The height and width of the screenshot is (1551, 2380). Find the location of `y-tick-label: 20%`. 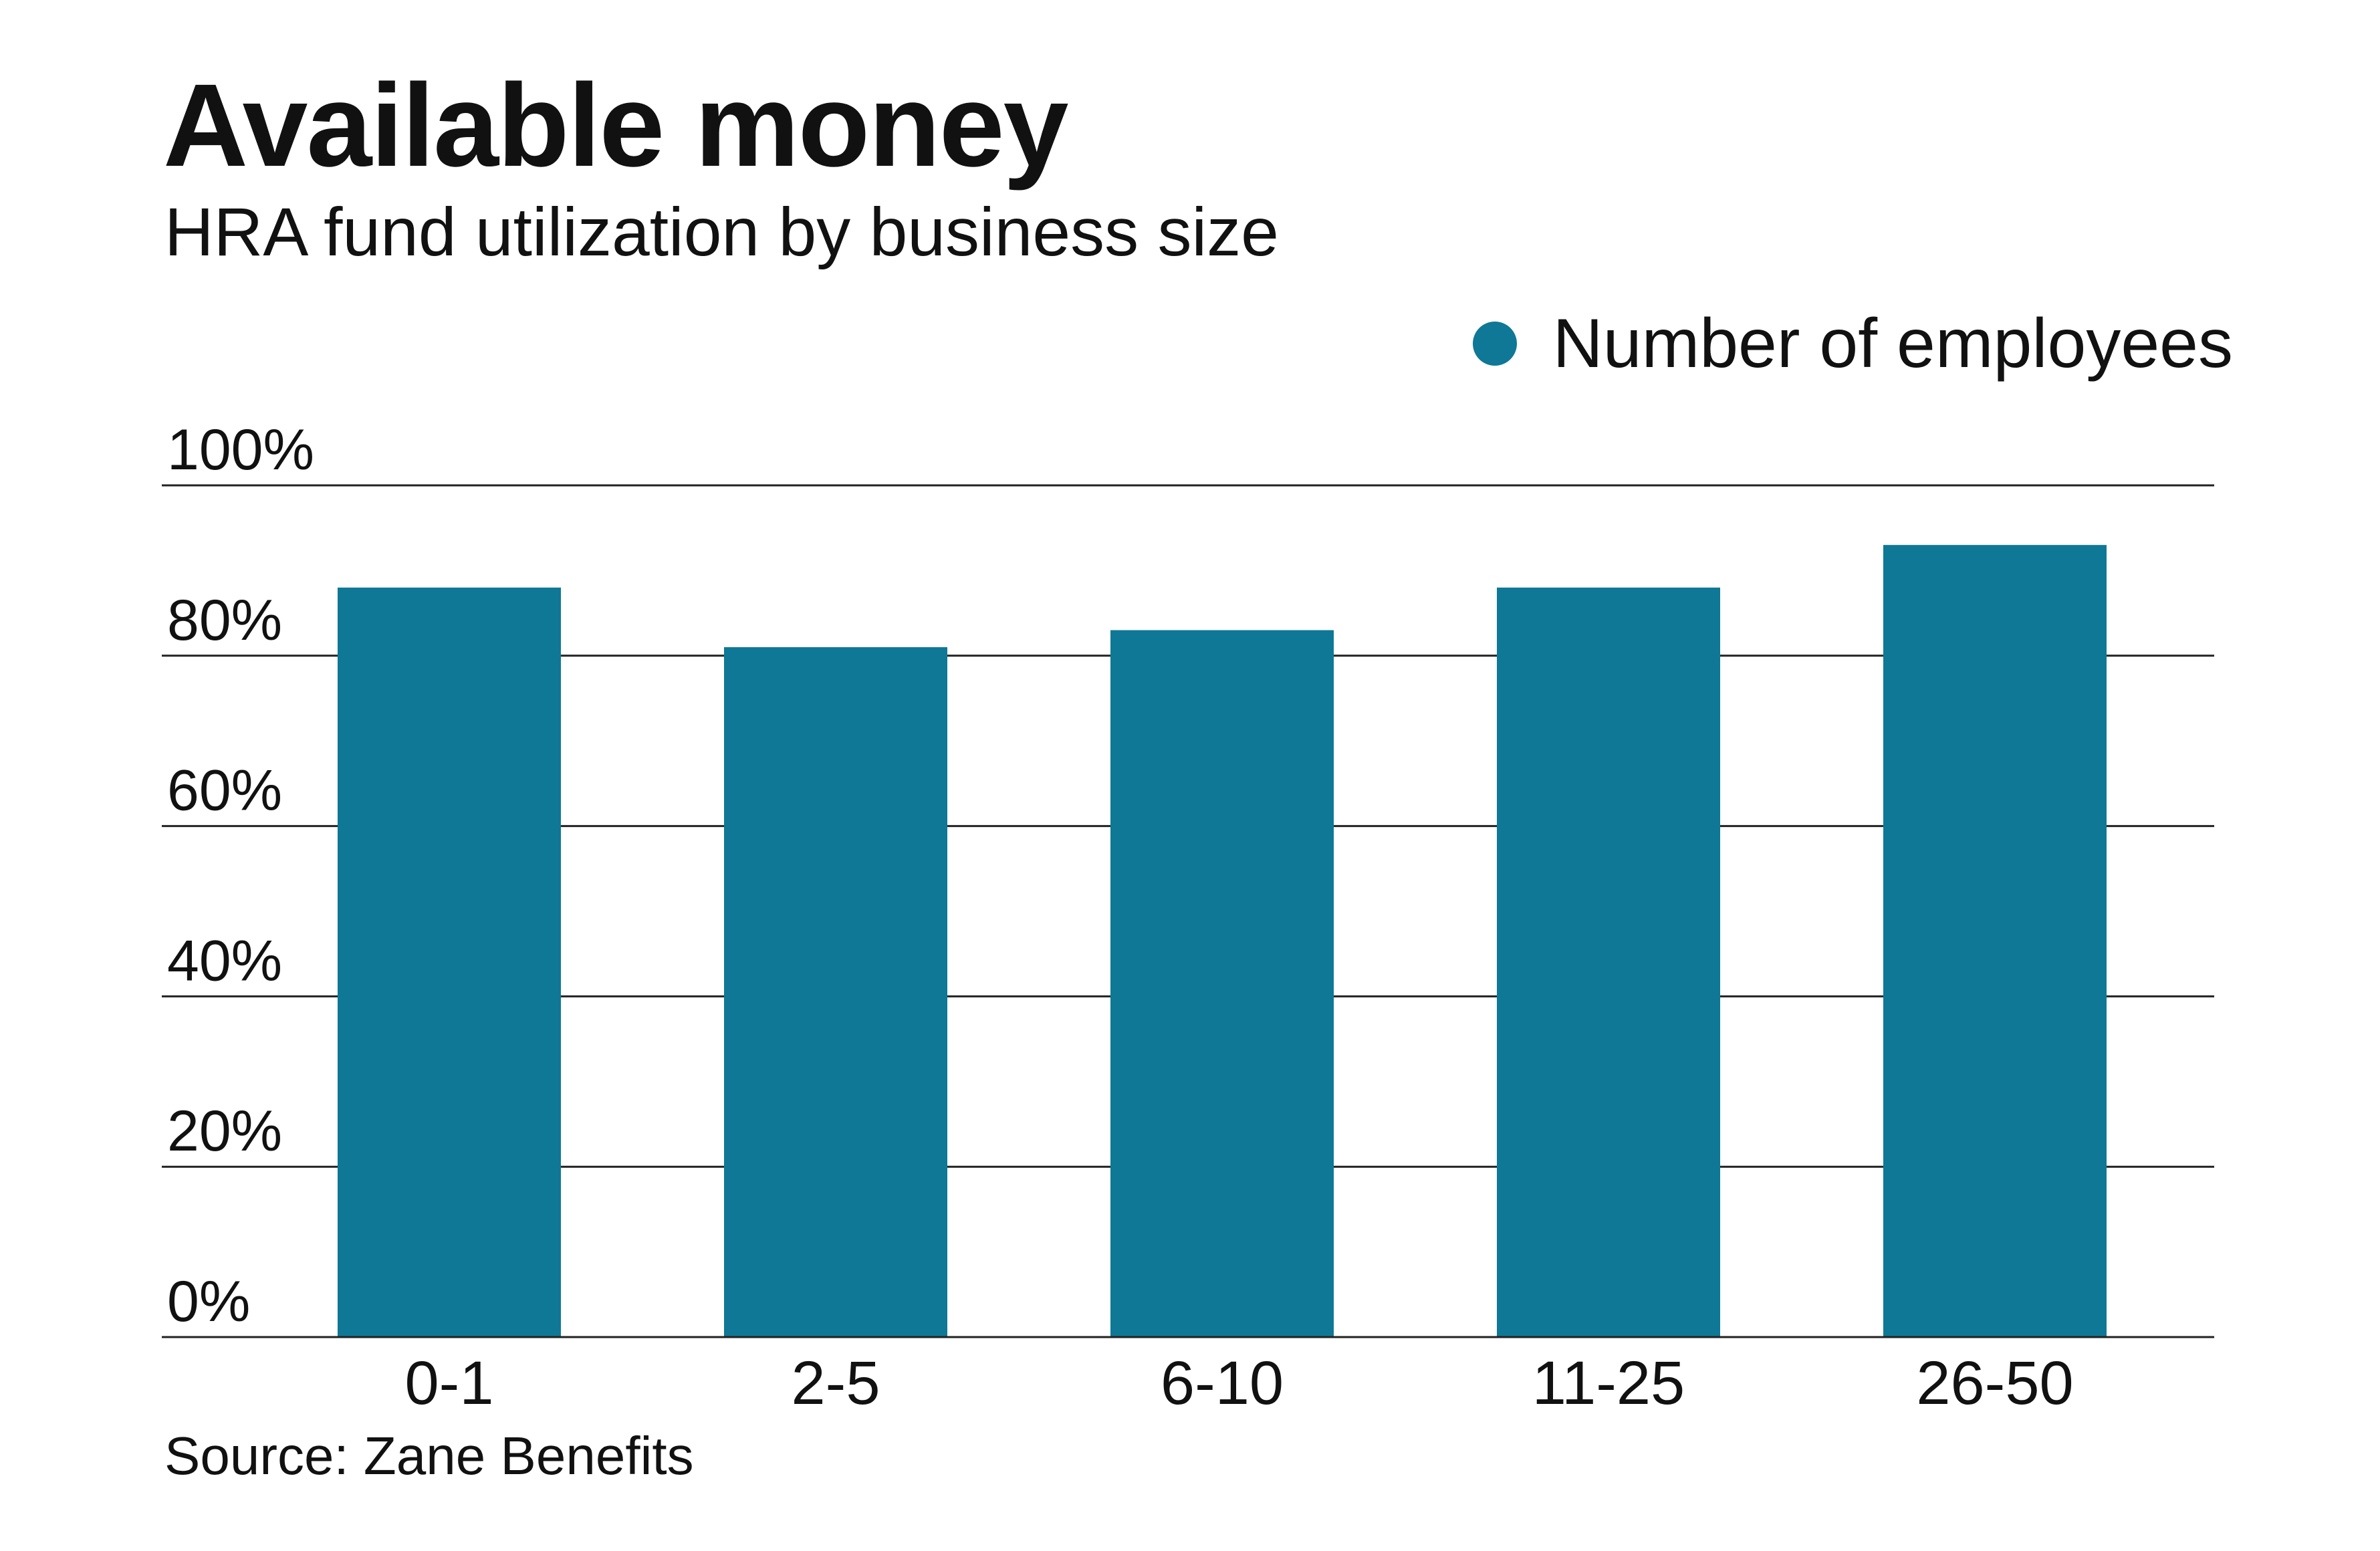

y-tick-label: 20% is located at coordinates (224, 1131).